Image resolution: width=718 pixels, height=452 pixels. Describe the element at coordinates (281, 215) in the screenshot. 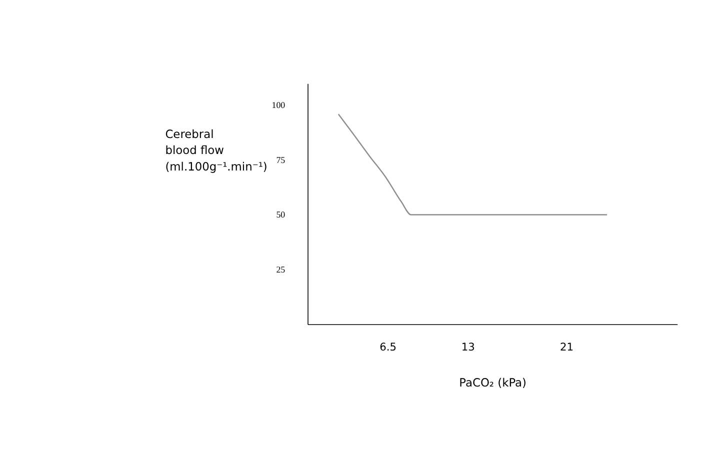

I see `y-tick-label: 50` at that location.